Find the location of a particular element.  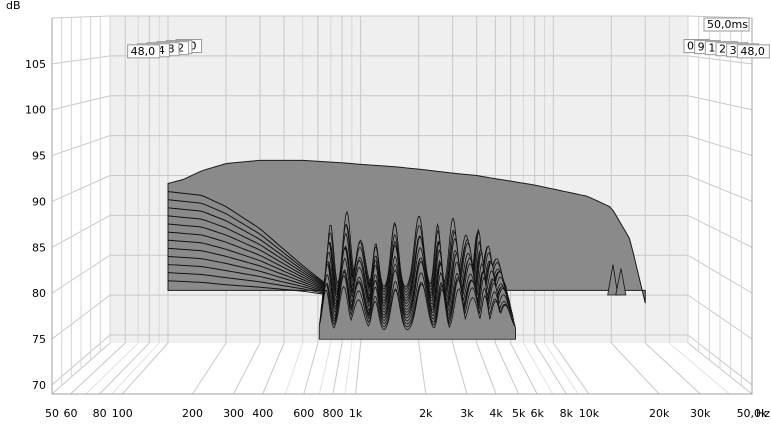

x-tick-label: 2k is located at coordinates (426, 413).